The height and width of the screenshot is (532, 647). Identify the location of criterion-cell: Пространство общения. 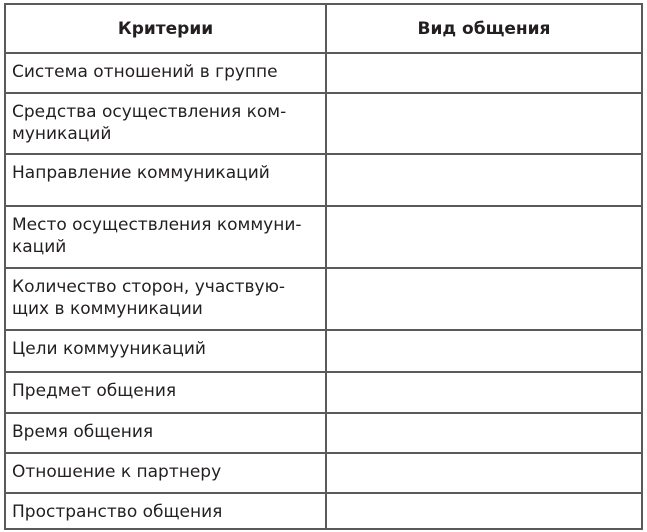
(165, 511).